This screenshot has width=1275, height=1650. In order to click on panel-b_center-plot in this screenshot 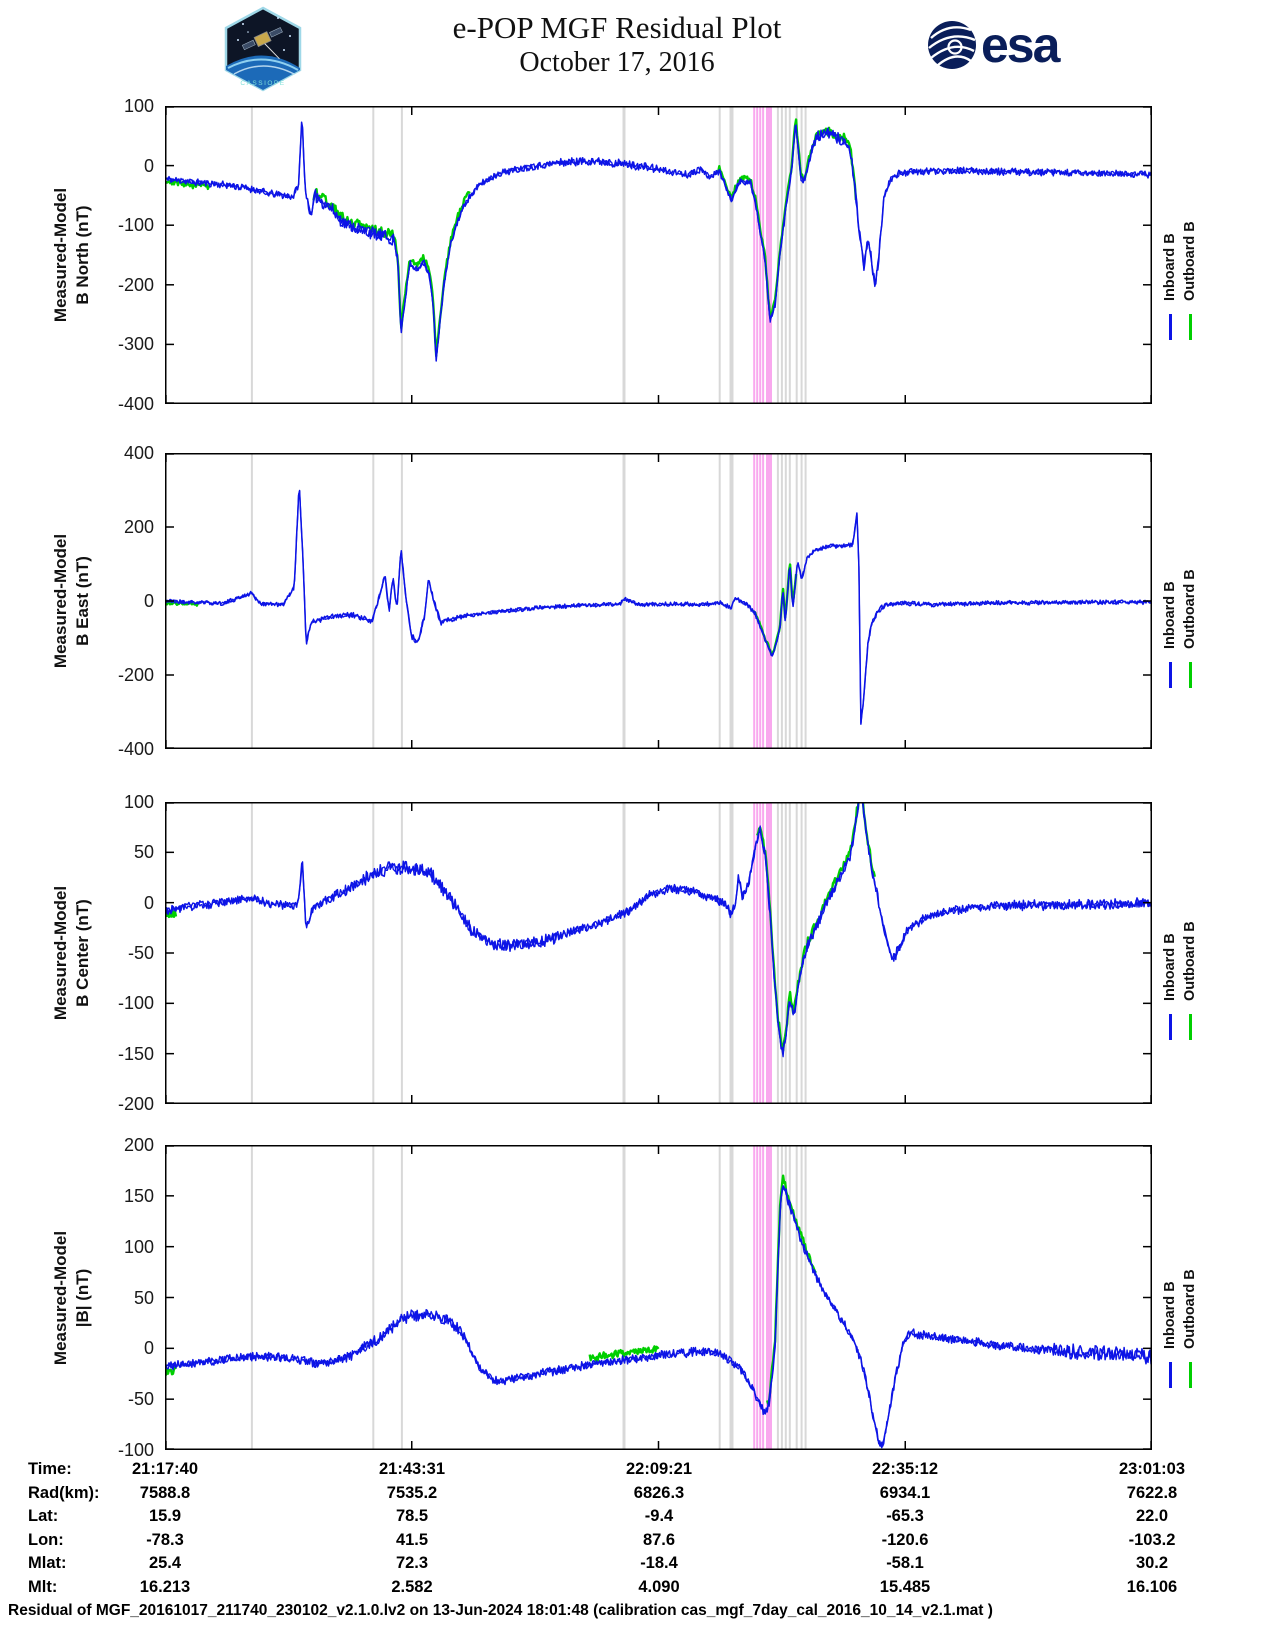, I will do `click(658, 953)`.